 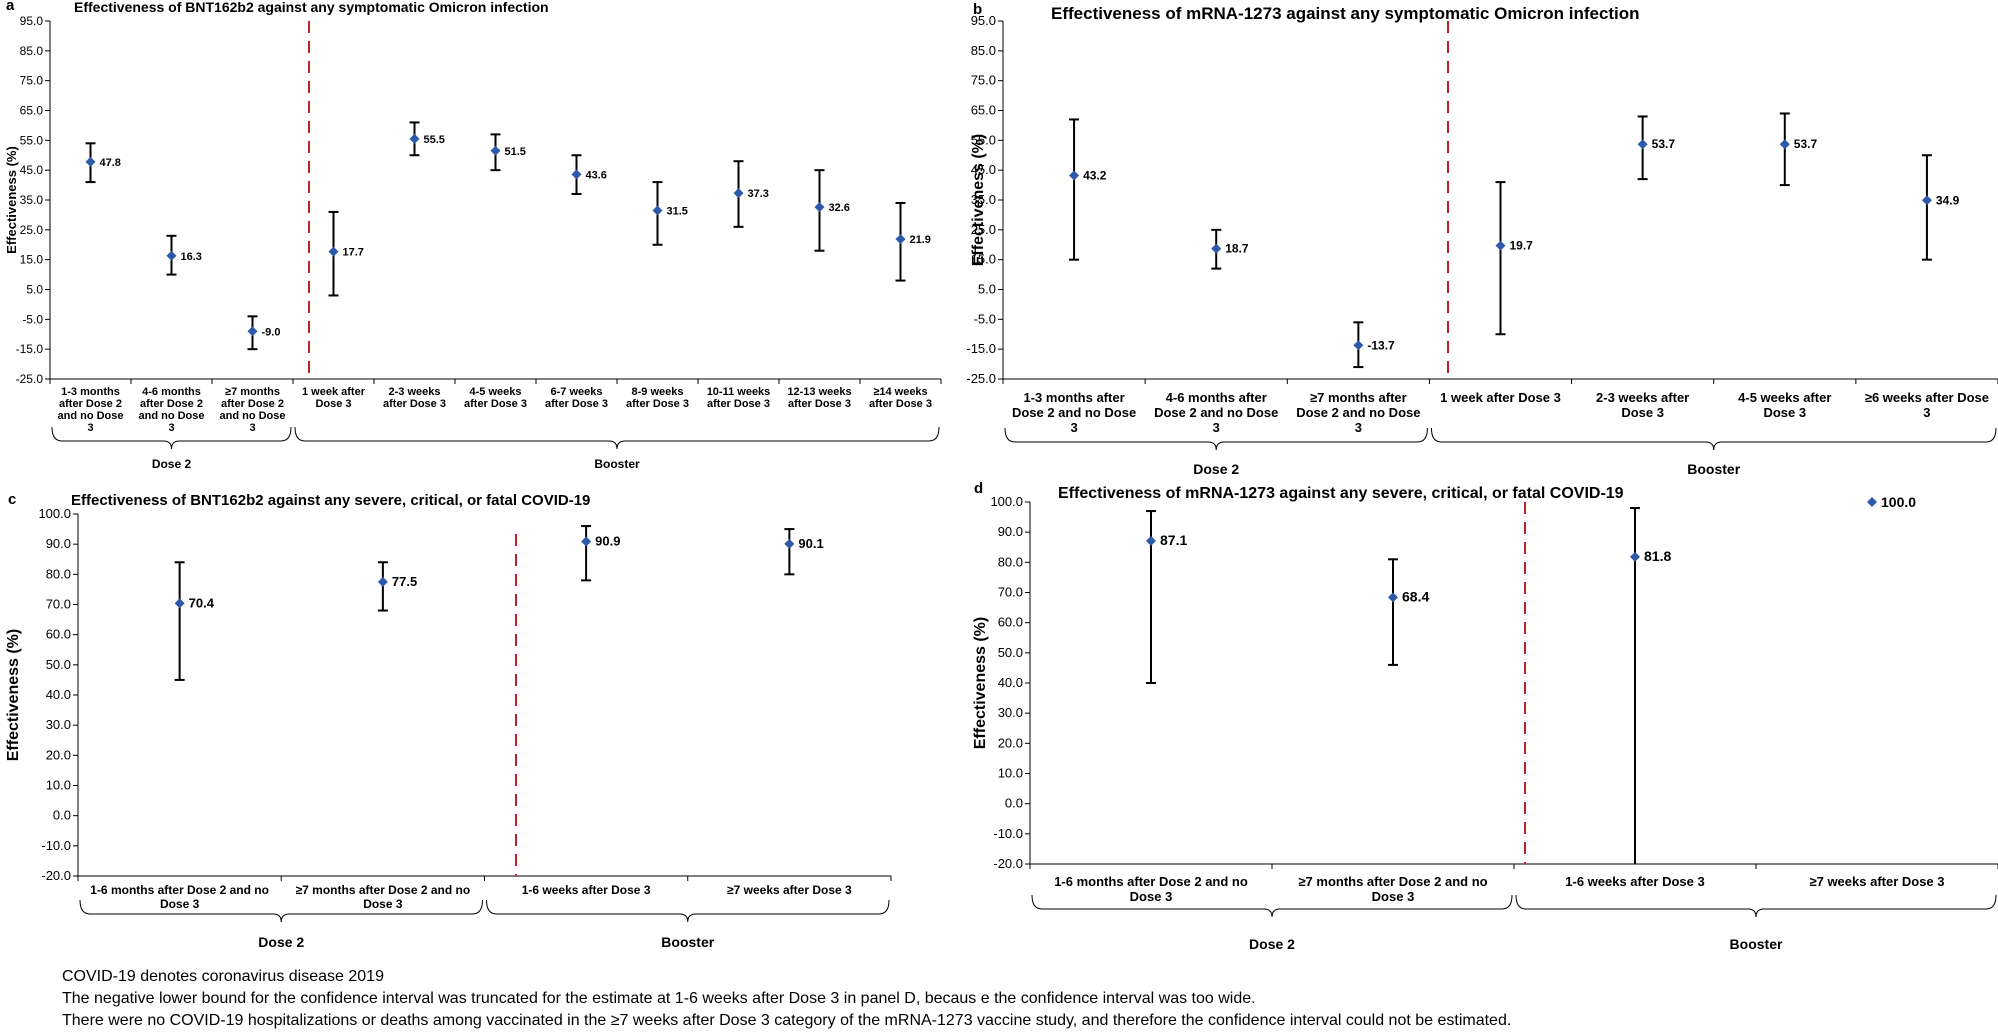 What do you see at coordinates (32, 51) in the screenshot?
I see `y-tick-label: 85.0` at bounding box center [32, 51].